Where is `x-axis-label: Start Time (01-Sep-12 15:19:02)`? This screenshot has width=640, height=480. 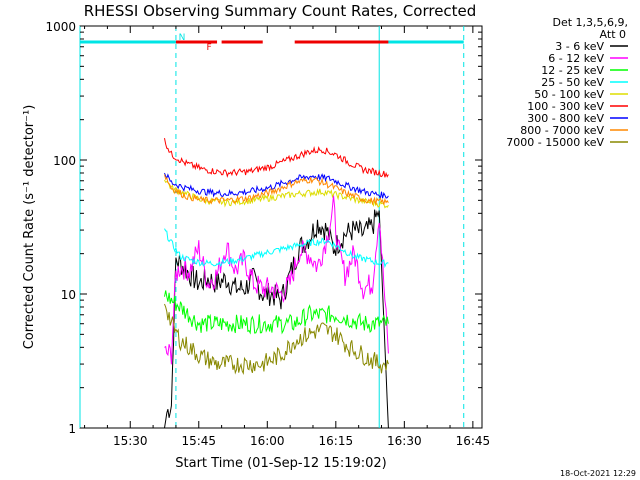 x-axis-label: Start Time (01-Sep-12 15:19:02) is located at coordinates (280, 463).